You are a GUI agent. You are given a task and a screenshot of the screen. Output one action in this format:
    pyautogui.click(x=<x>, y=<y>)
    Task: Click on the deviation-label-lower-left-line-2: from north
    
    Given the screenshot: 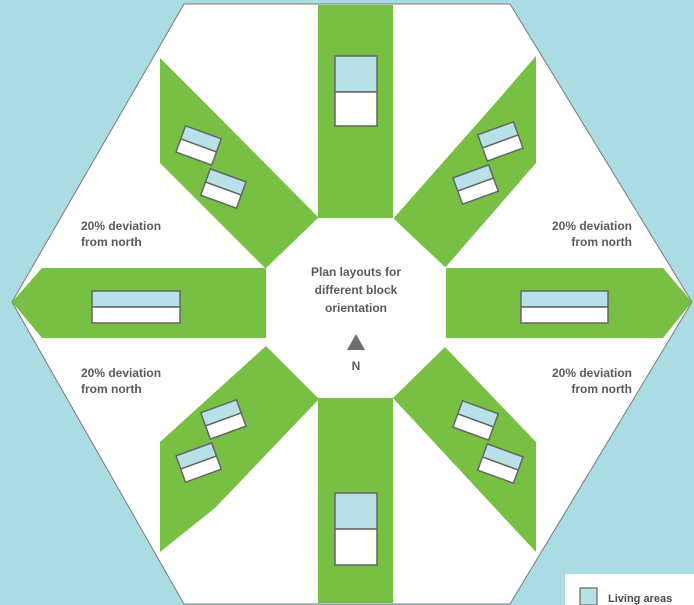 What is the action you would take?
    pyautogui.click(x=111, y=389)
    